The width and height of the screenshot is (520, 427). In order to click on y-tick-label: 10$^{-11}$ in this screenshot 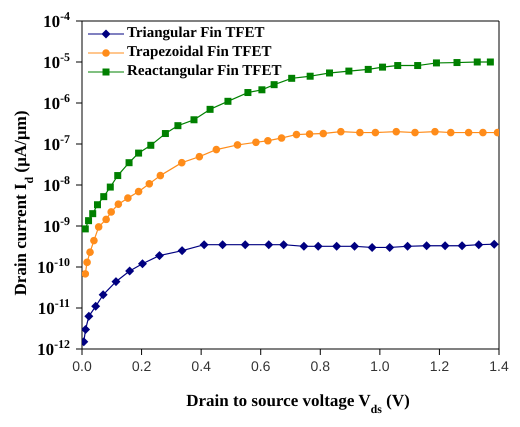, I will do `click(54, 307)`.